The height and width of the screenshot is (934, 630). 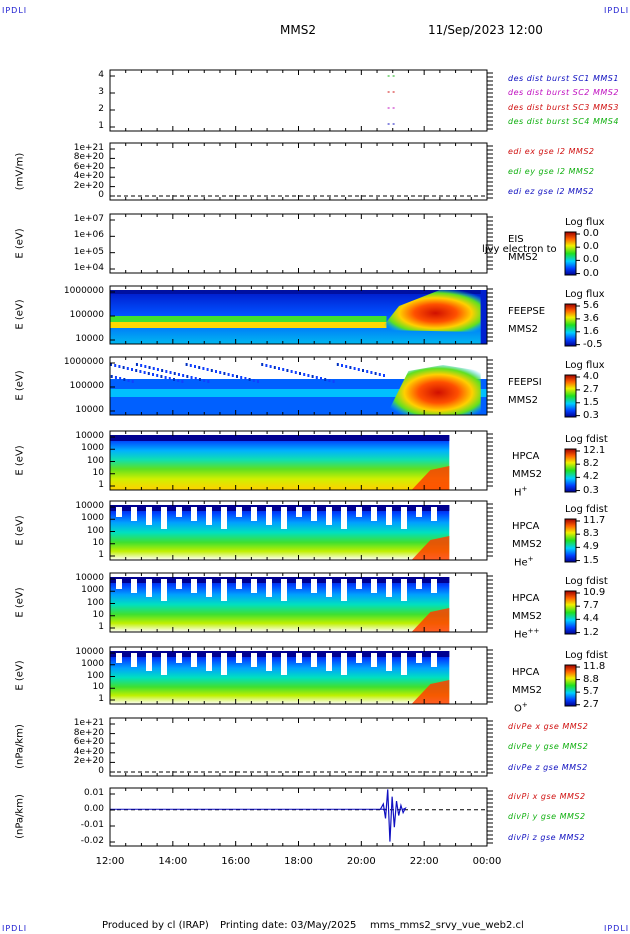 I want to click on colorbar-value: 8.3, so click(x=591, y=534).